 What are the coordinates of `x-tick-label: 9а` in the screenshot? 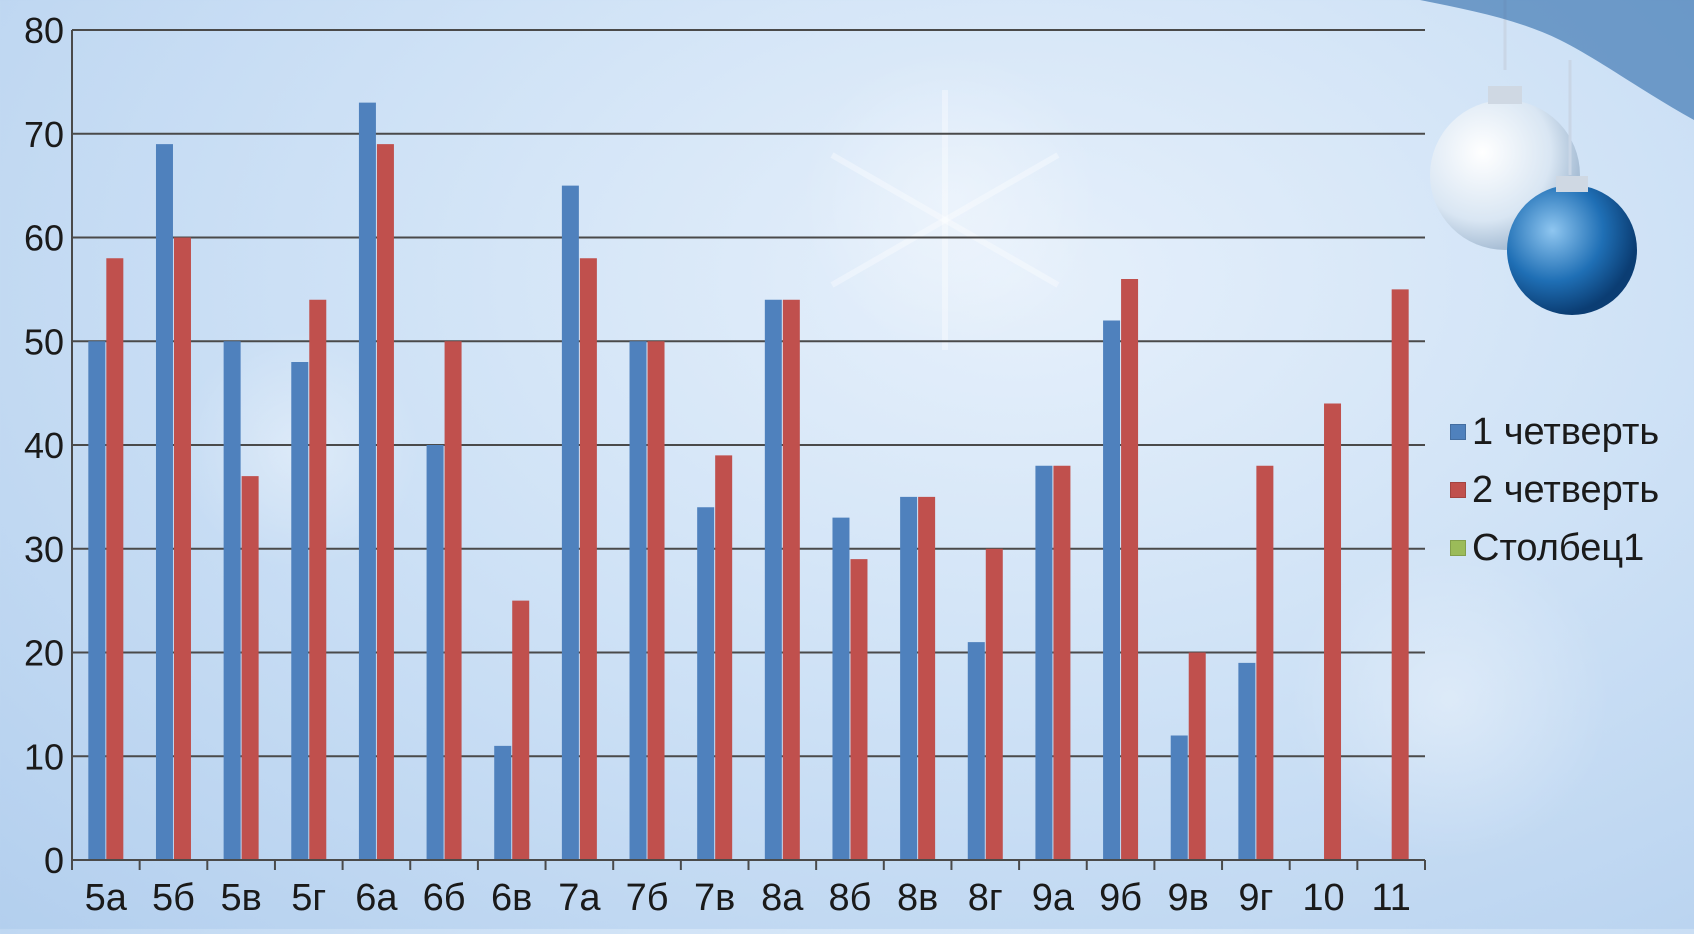 It's located at (1053, 898).